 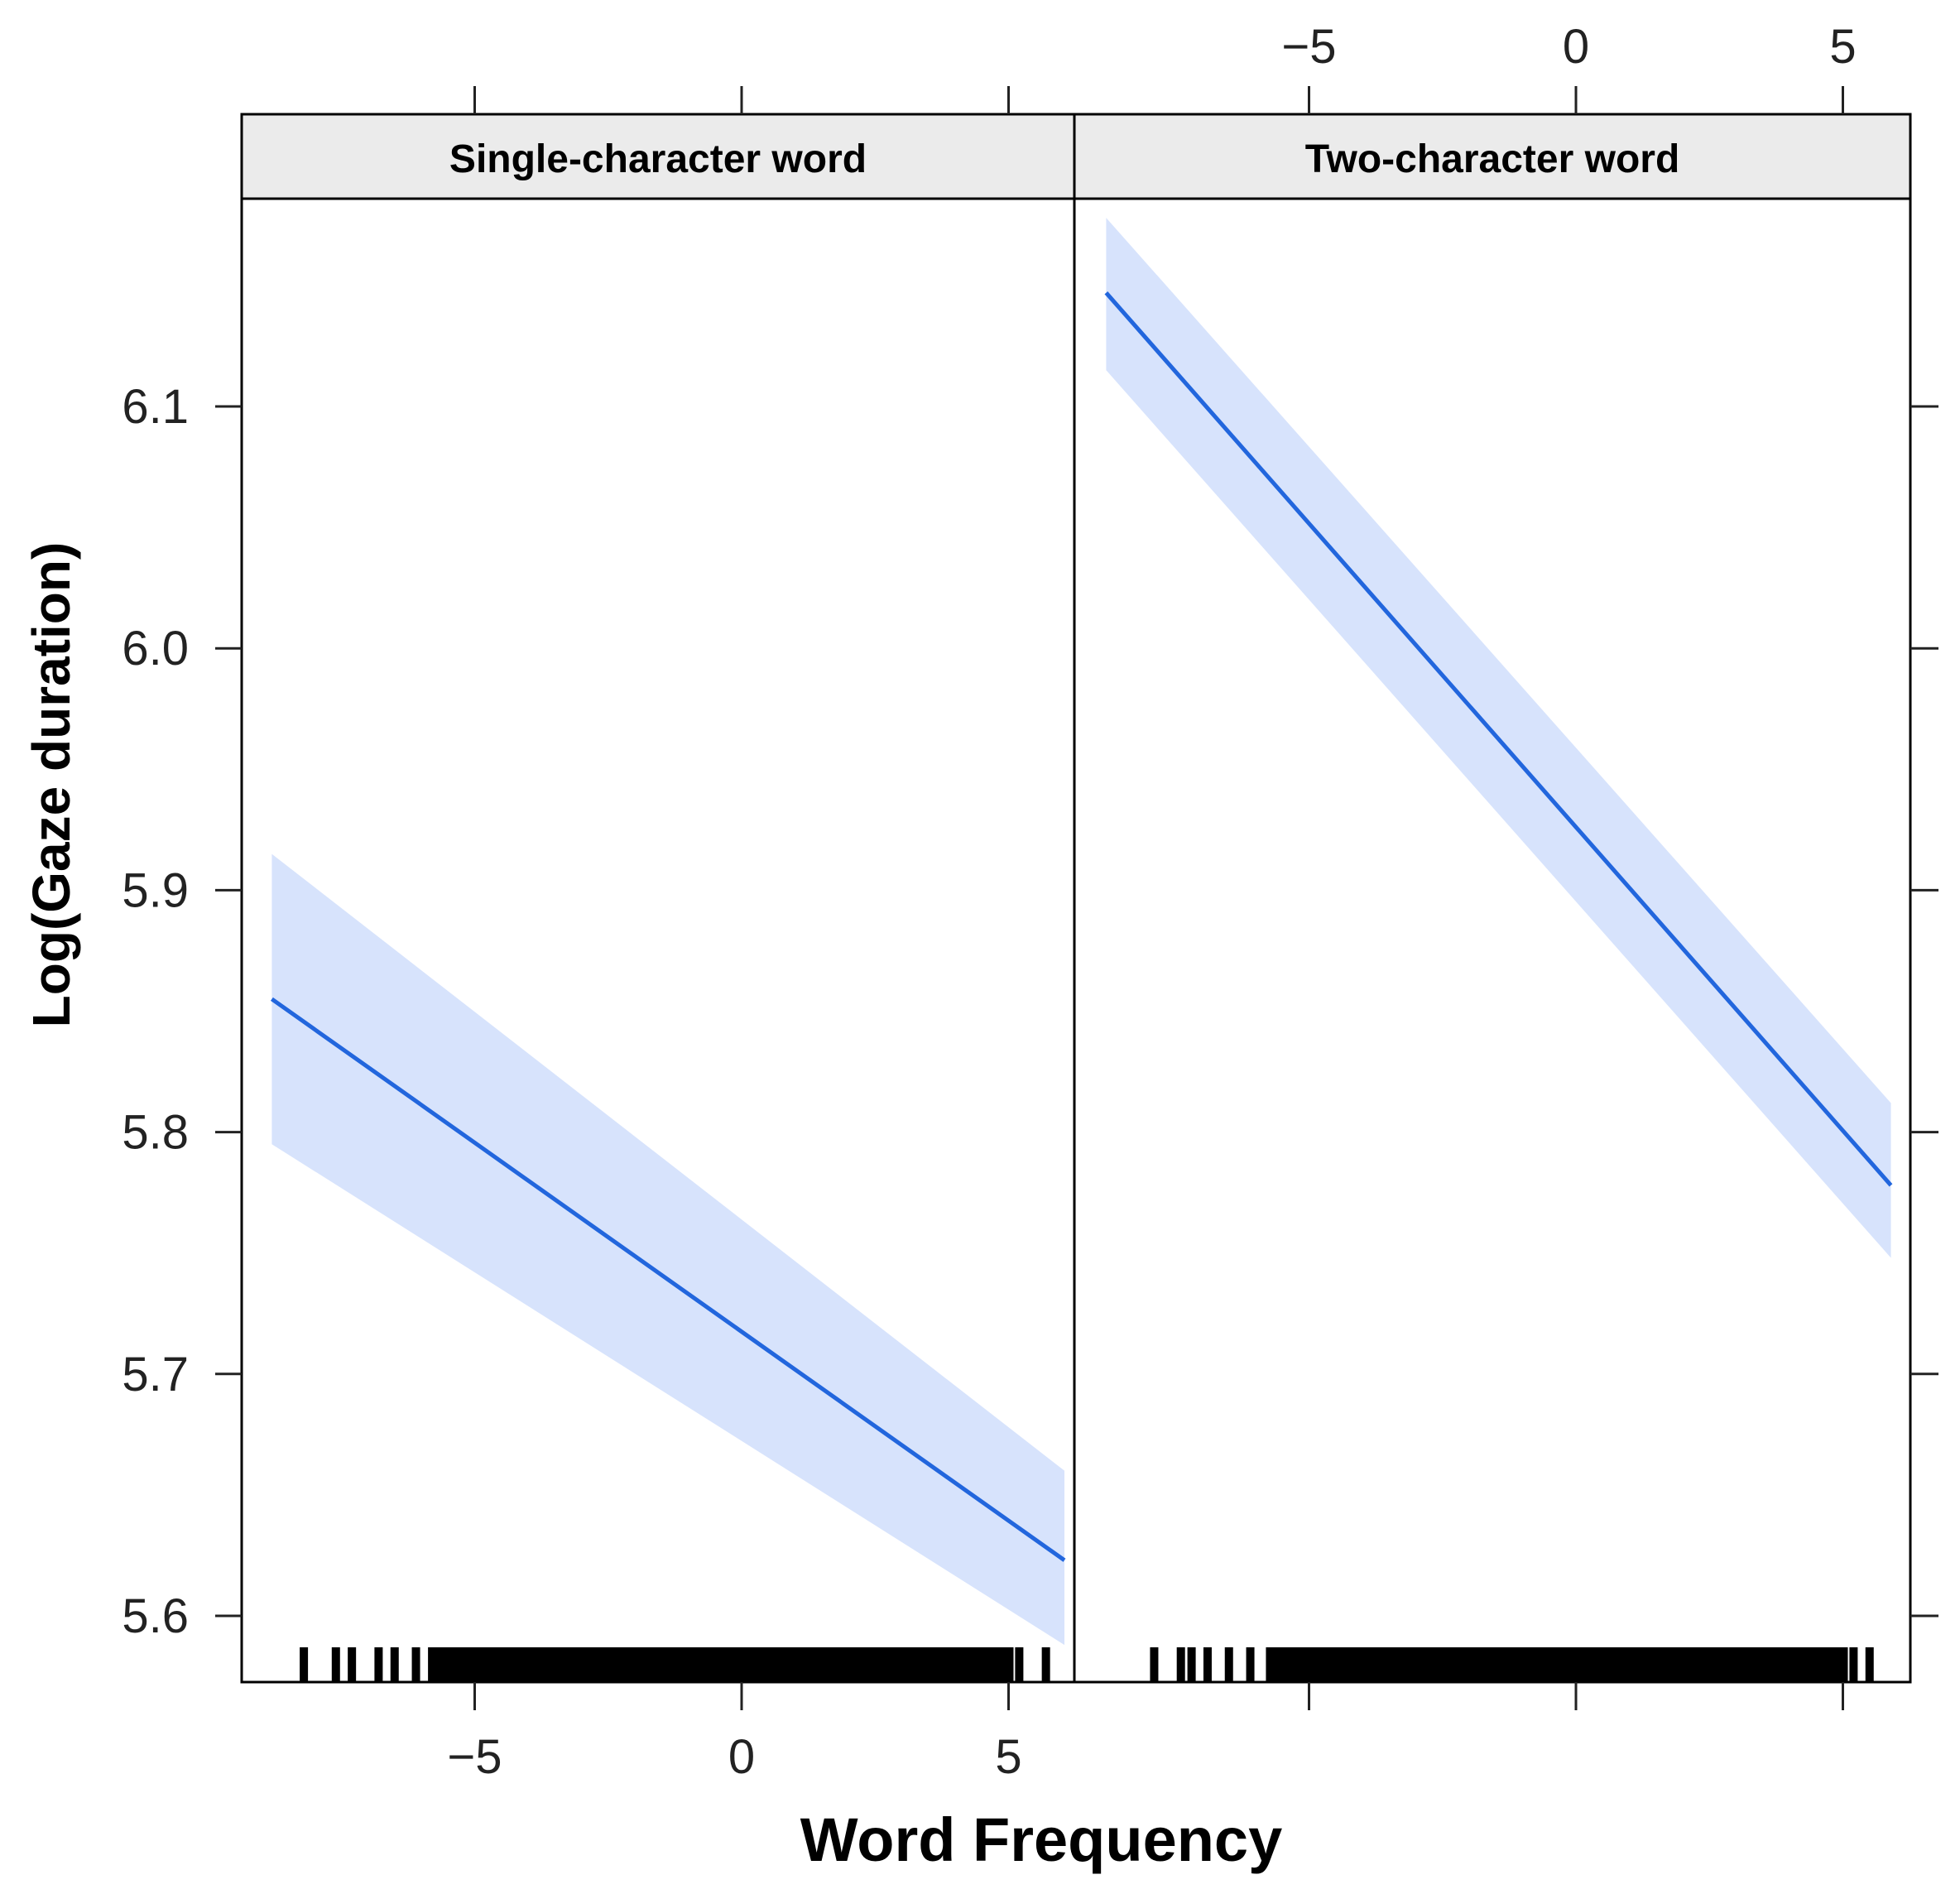 What do you see at coordinates (668, 1279) in the screenshot?
I see `fit-line-single-character-word` at bounding box center [668, 1279].